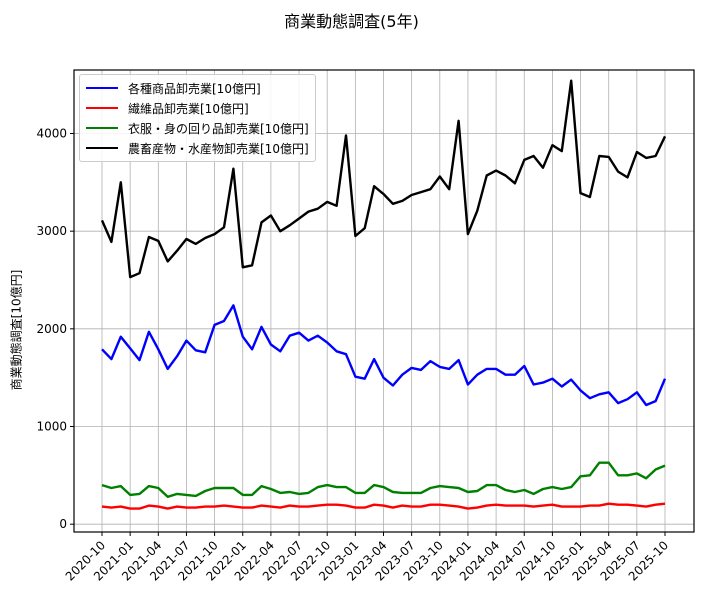  What do you see at coordinates (188, 108) in the screenshot?
I see `legend-label: 繊維品卸売業[10億円]` at bounding box center [188, 108].